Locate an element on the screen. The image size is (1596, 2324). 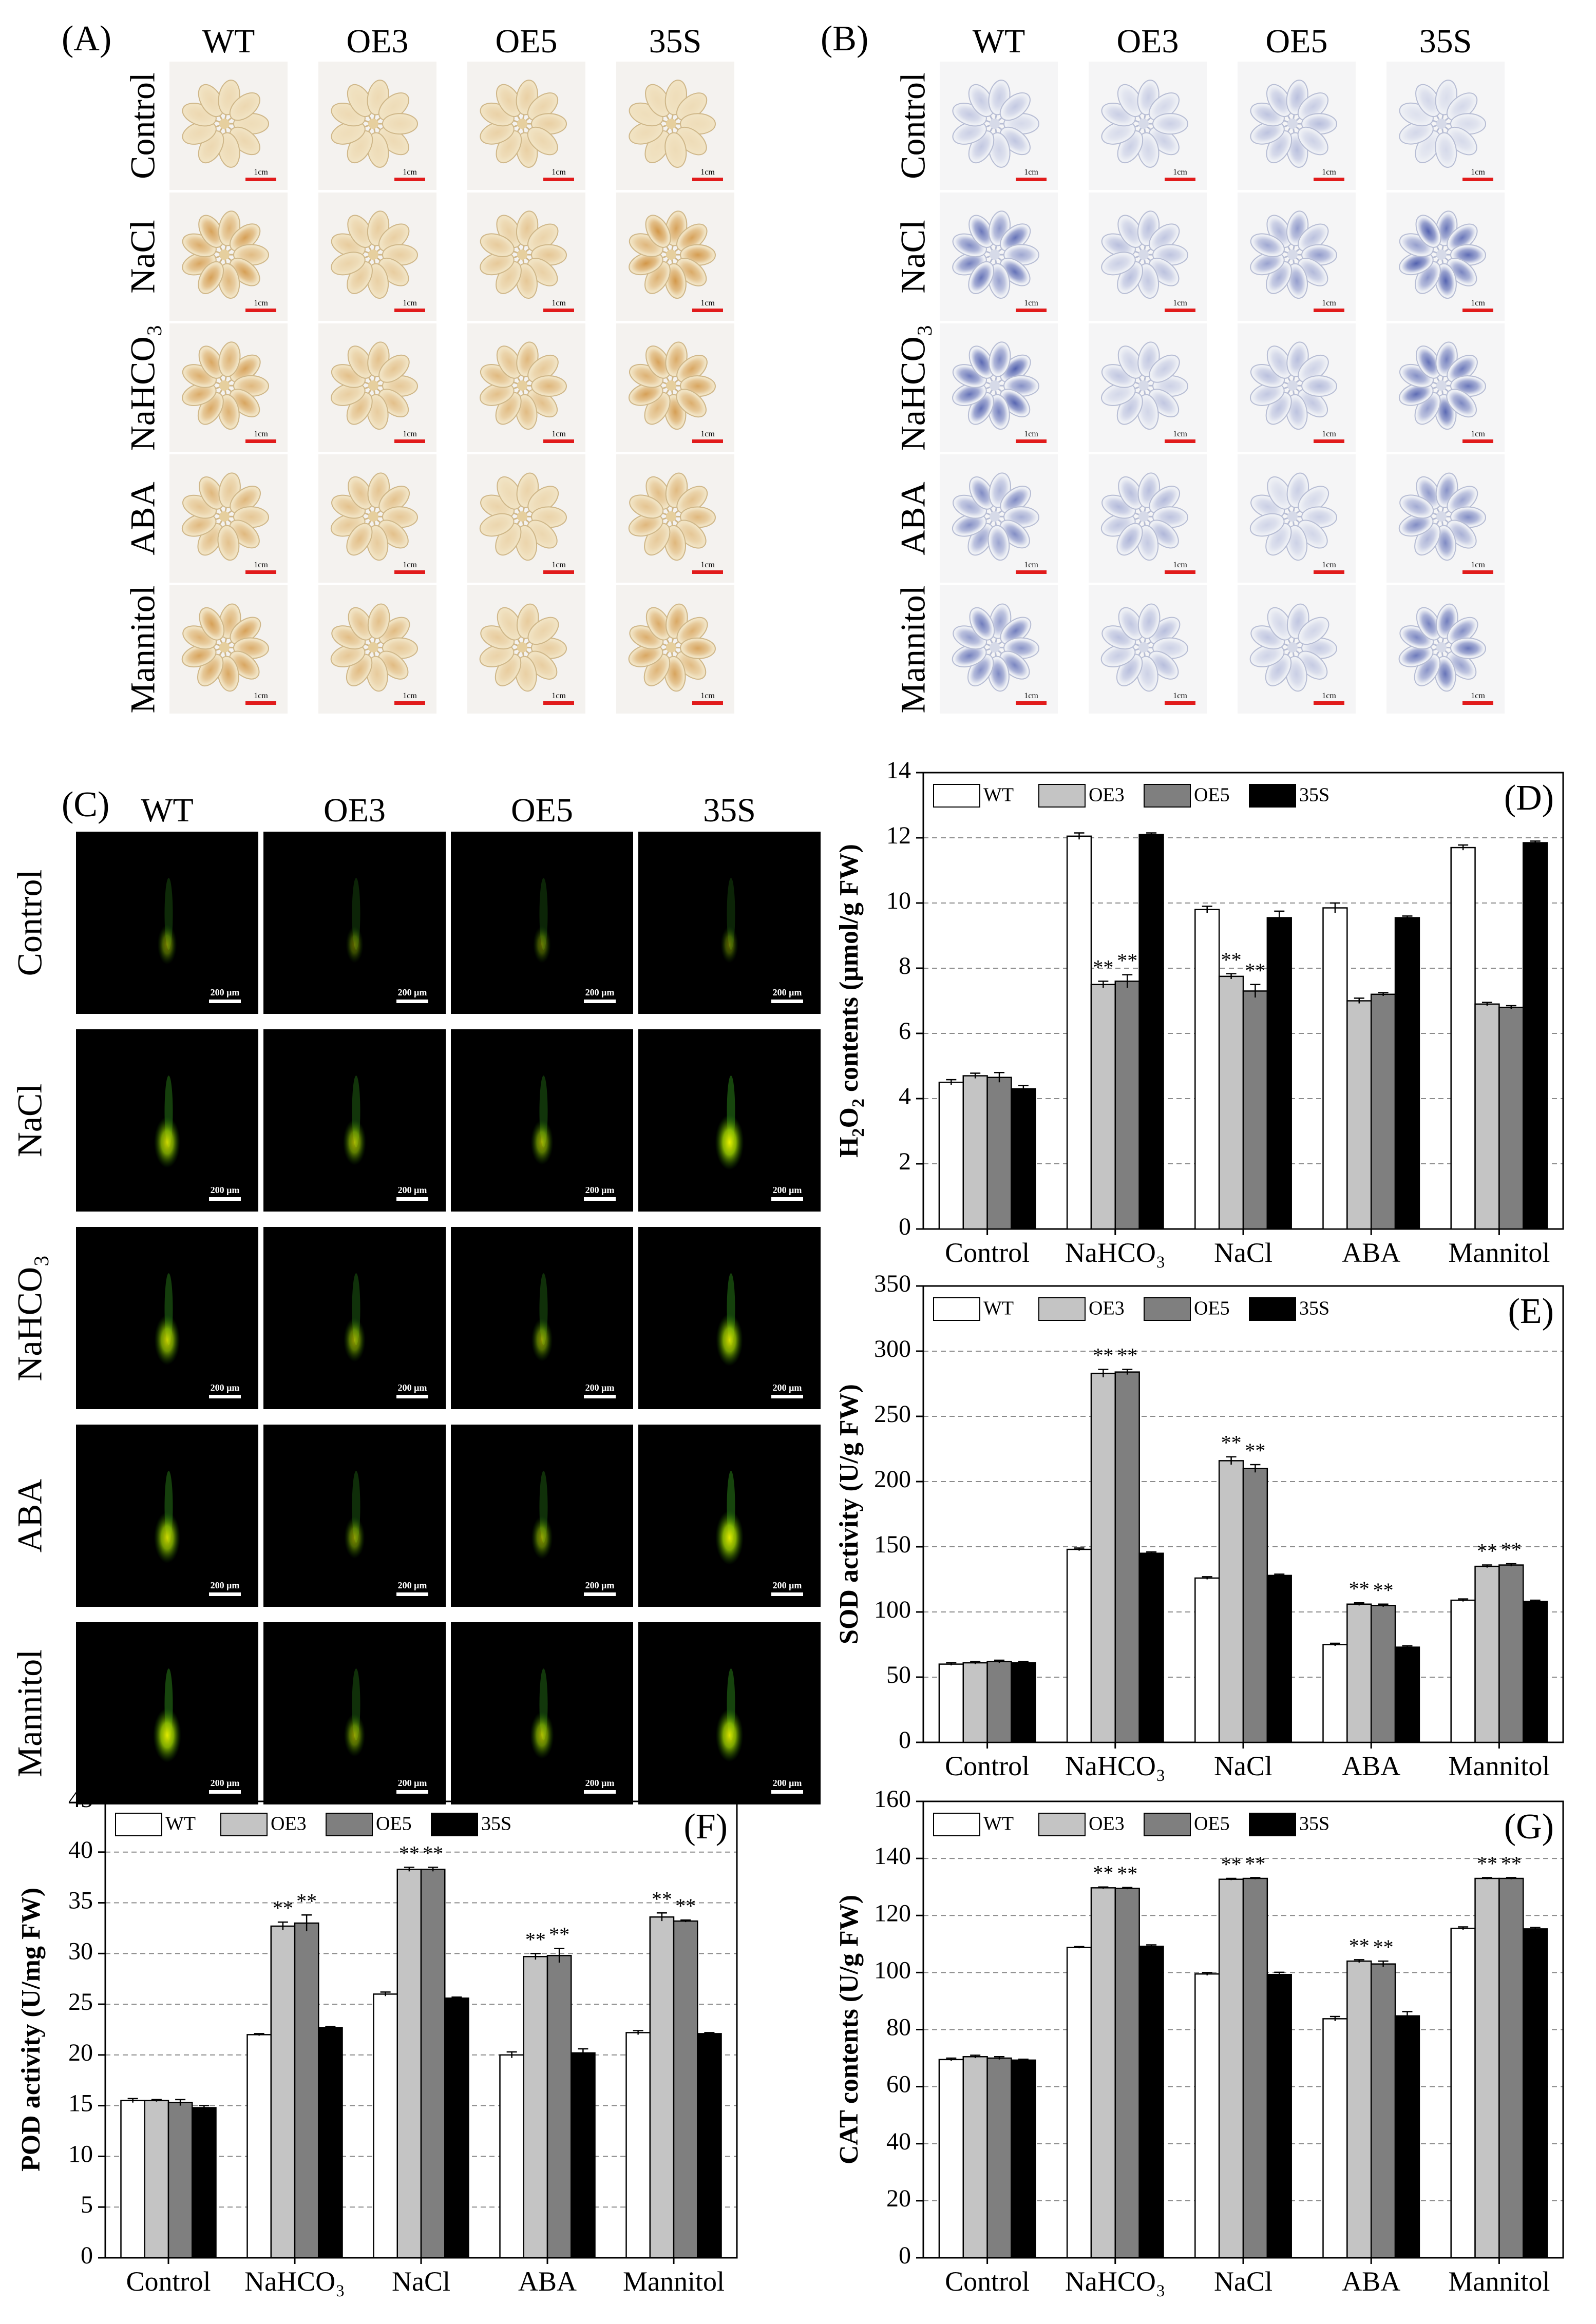
photo-nacl-35s: 200 μm is located at coordinates (729, 1120).